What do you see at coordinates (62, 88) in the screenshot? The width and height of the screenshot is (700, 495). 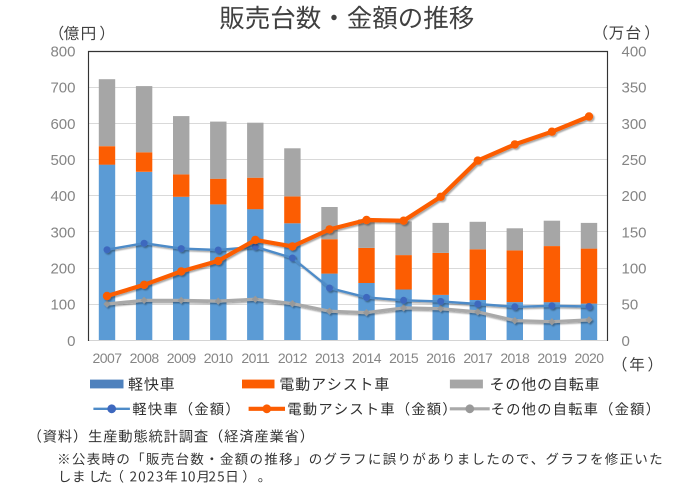 I see `svg-text: 700` at bounding box center [62, 88].